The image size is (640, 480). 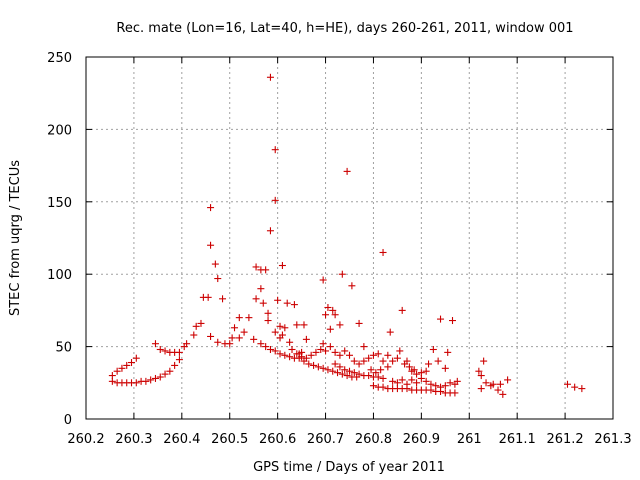 What do you see at coordinates (469, 439) in the screenshot?
I see `x-tick-label: 261` at bounding box center [469, 439].